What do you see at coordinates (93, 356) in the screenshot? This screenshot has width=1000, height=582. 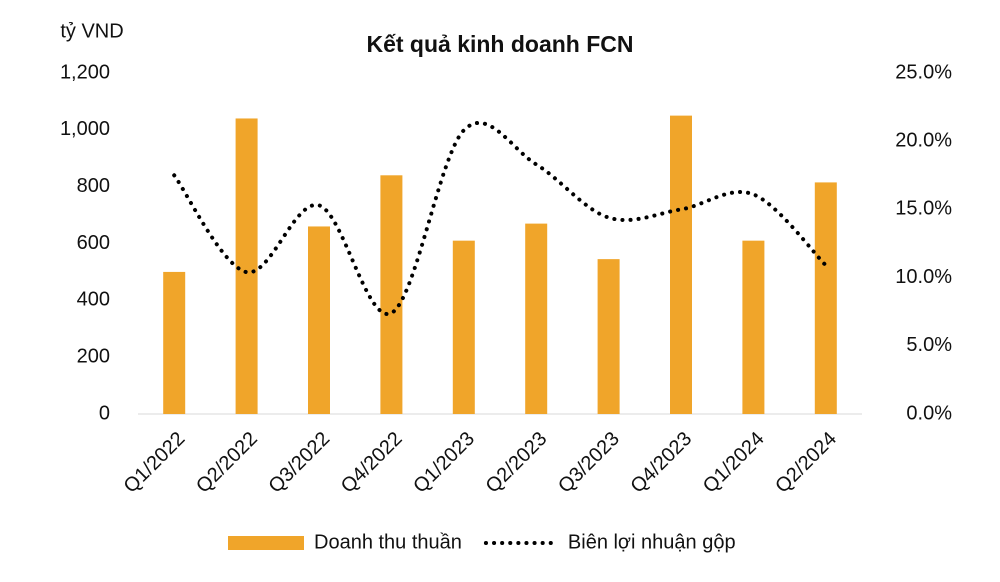 I see `y-tick-label: 200` at bounding box center [93, 356].